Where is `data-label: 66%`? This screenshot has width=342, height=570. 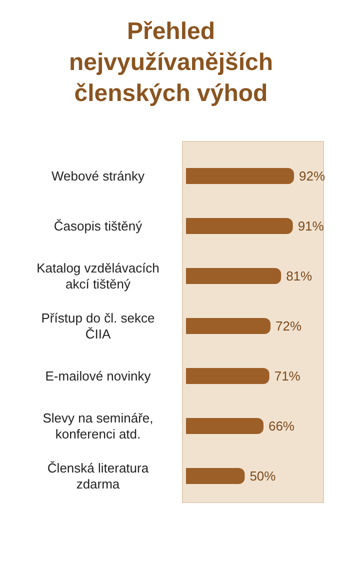
data-label: 66% is located at coordinates (281, 426).